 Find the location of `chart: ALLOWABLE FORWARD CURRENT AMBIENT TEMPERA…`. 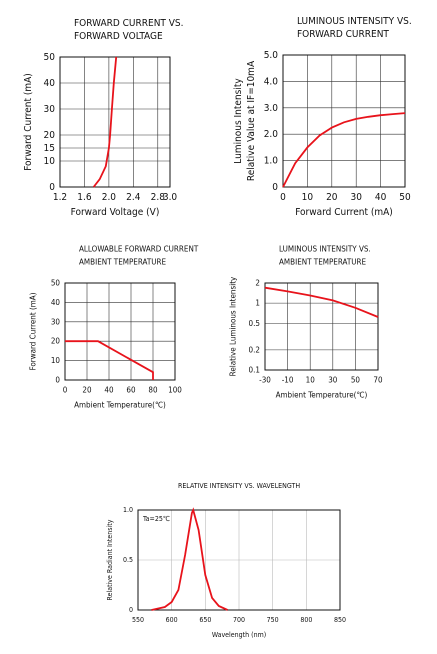

chart: ALLOWABLE FORWARD CURRENT AMBIENT TEMPERA… is located at coordinates (114, 327).